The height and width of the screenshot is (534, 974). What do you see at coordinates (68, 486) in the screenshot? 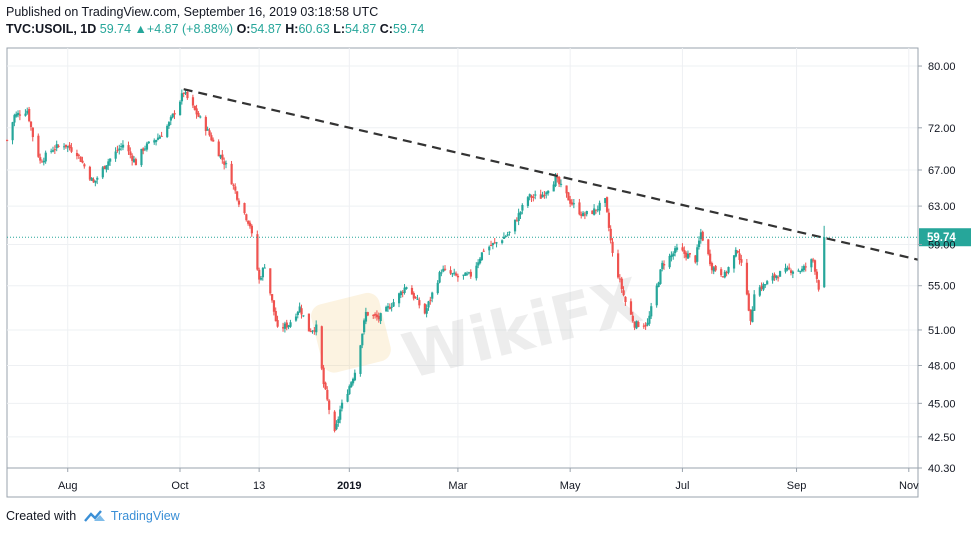
I see `x-tick-label: Aug` at bounding box center [68, 486].